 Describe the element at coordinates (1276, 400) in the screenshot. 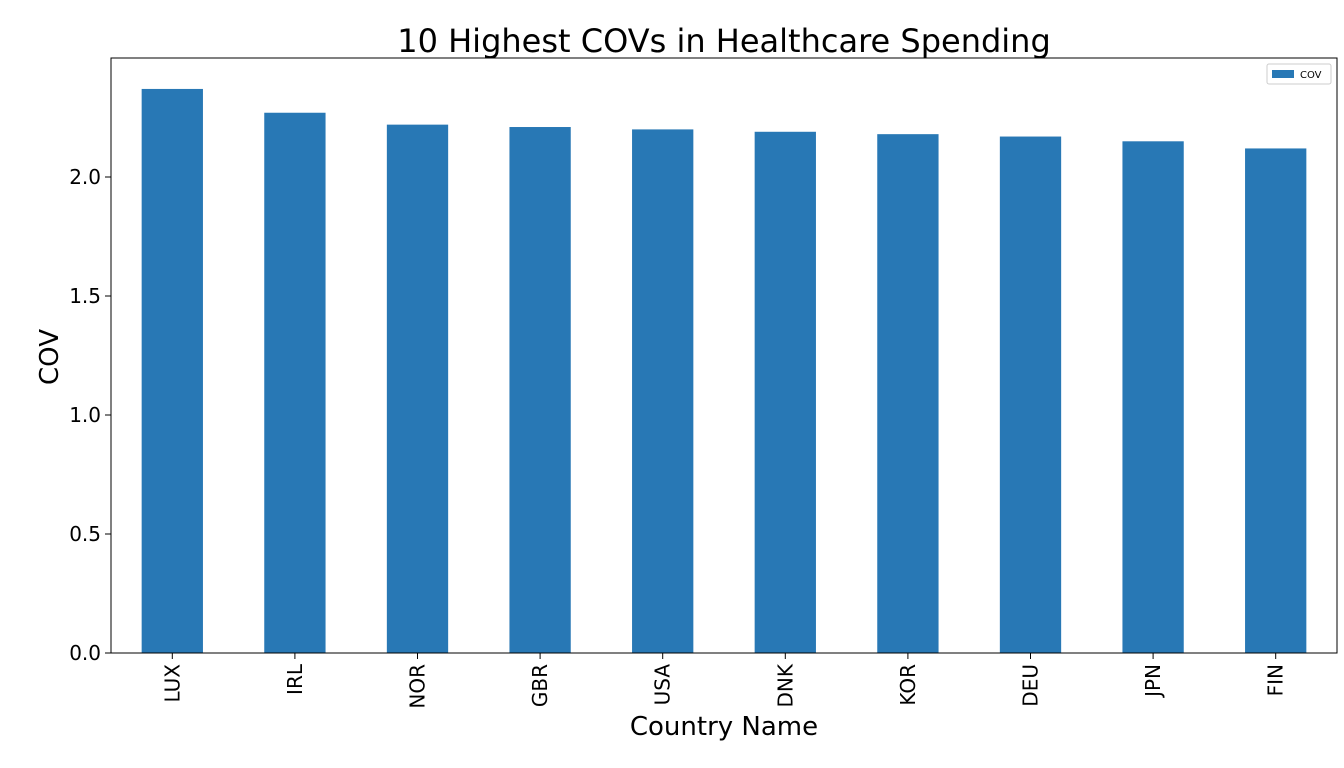

I see `bar-fin` at that location.